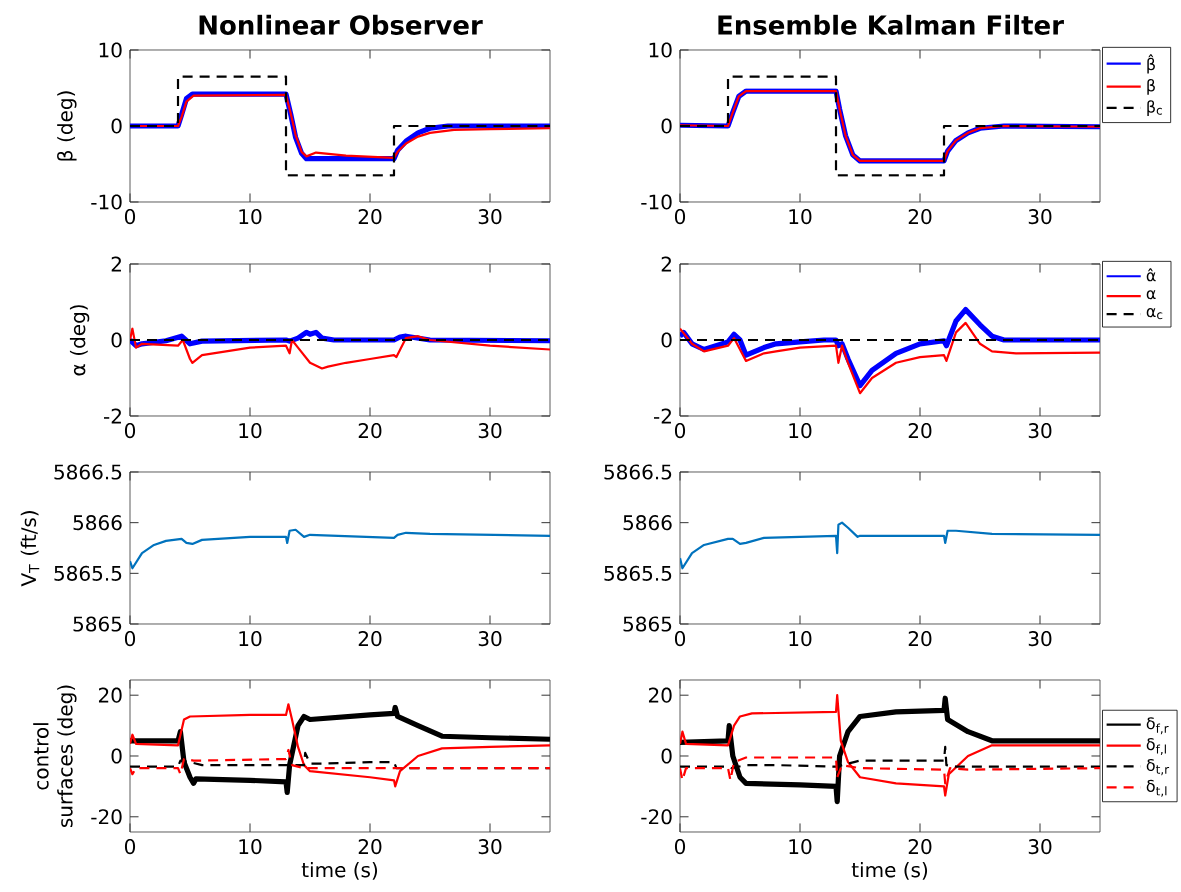  What do you see at coordinates (67, 126) in the screenshot?
I see `y-axis-title: β (deg)` at bounding box center [67, 126].